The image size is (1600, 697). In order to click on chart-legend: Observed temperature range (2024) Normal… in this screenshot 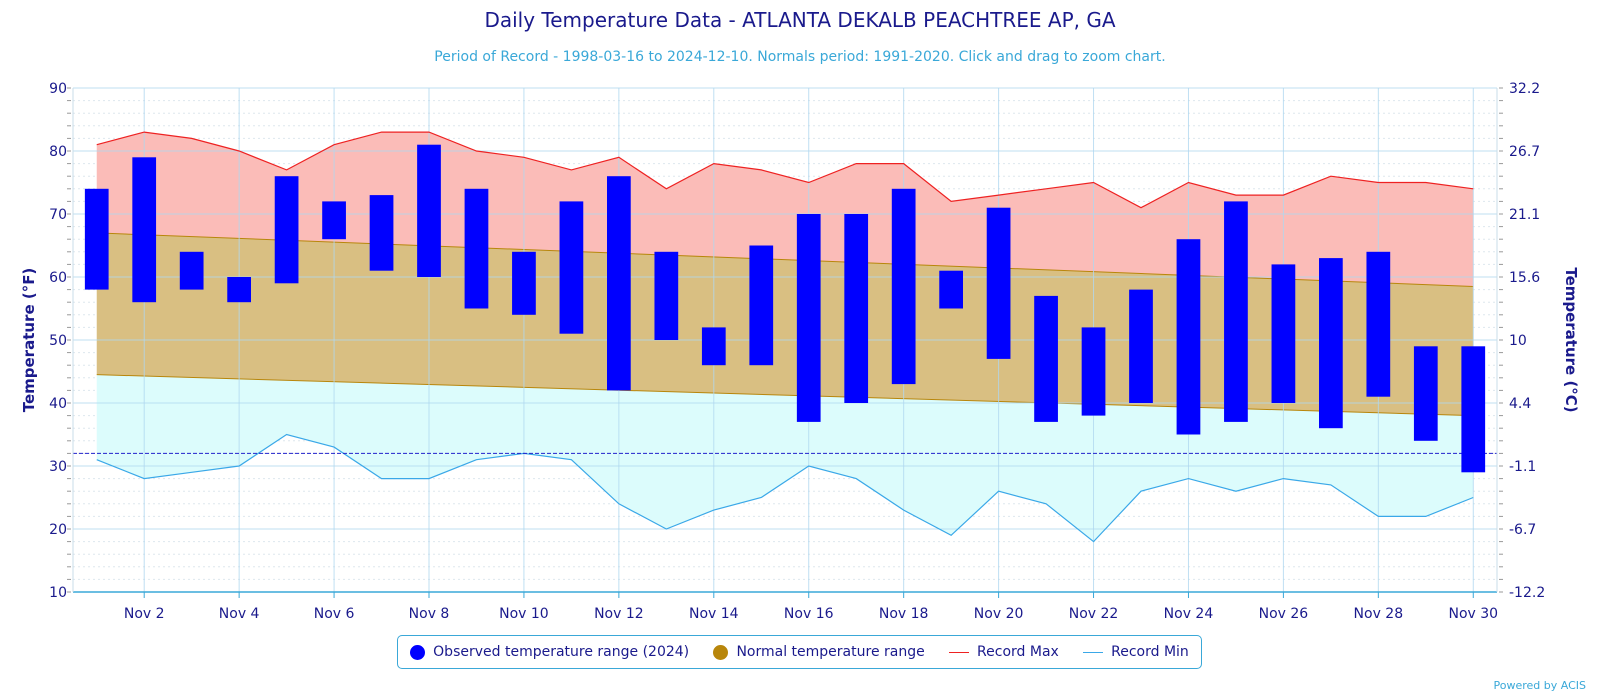, I will do `click(799, 652)`.